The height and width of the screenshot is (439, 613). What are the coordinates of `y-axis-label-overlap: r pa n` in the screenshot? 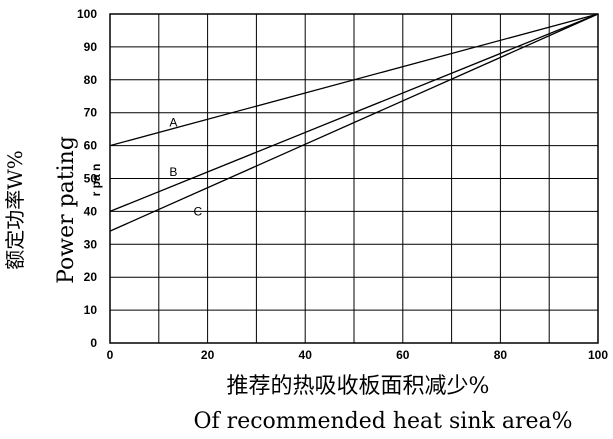 It's located at (96, 180).